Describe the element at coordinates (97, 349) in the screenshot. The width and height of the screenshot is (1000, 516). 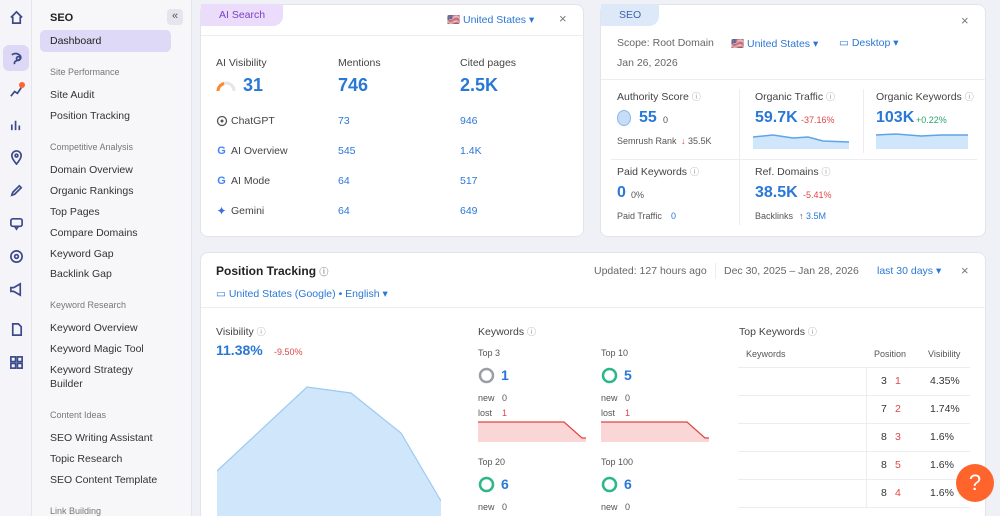
I see `sidebar-item-keyword-magic-tool: Keyword Magic Tool` at that location.